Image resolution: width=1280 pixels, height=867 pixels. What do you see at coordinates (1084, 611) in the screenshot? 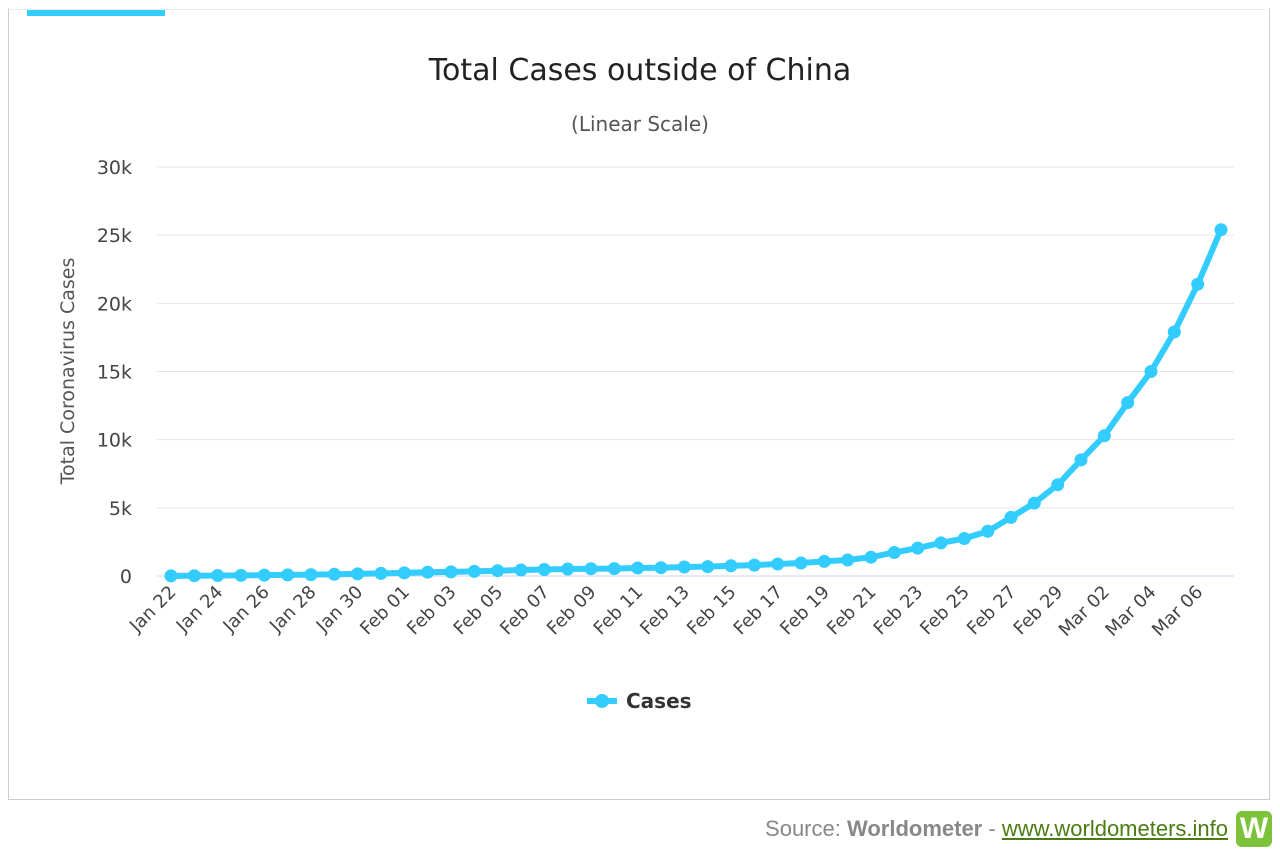
I see `x-tick-label: Mar 02` at bounding box center [1084, 611].